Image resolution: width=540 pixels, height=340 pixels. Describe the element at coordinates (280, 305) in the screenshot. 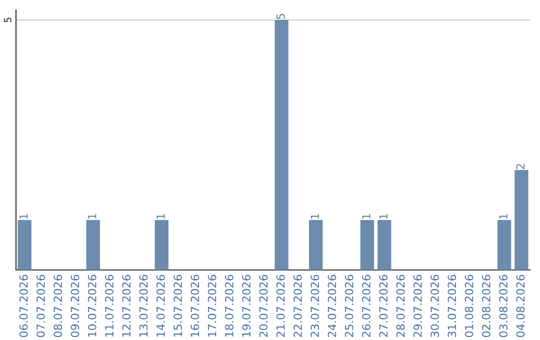

I see `x-tick-label: 21.07.2026` at that location.